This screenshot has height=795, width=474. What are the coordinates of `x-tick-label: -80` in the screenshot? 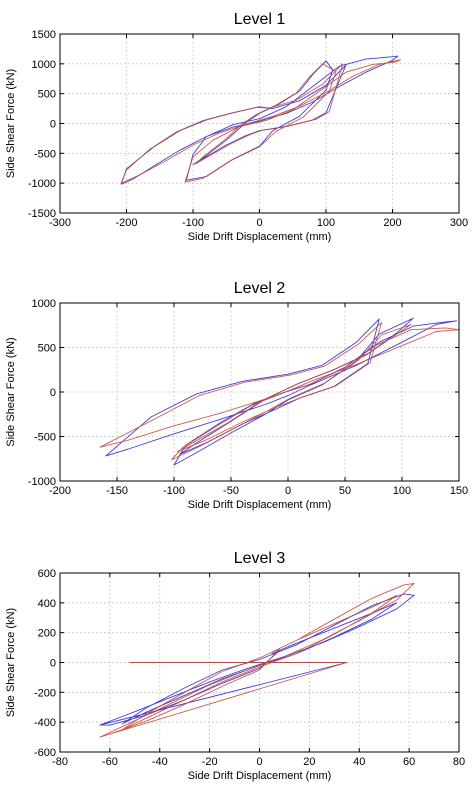 It's located at (60, 762).